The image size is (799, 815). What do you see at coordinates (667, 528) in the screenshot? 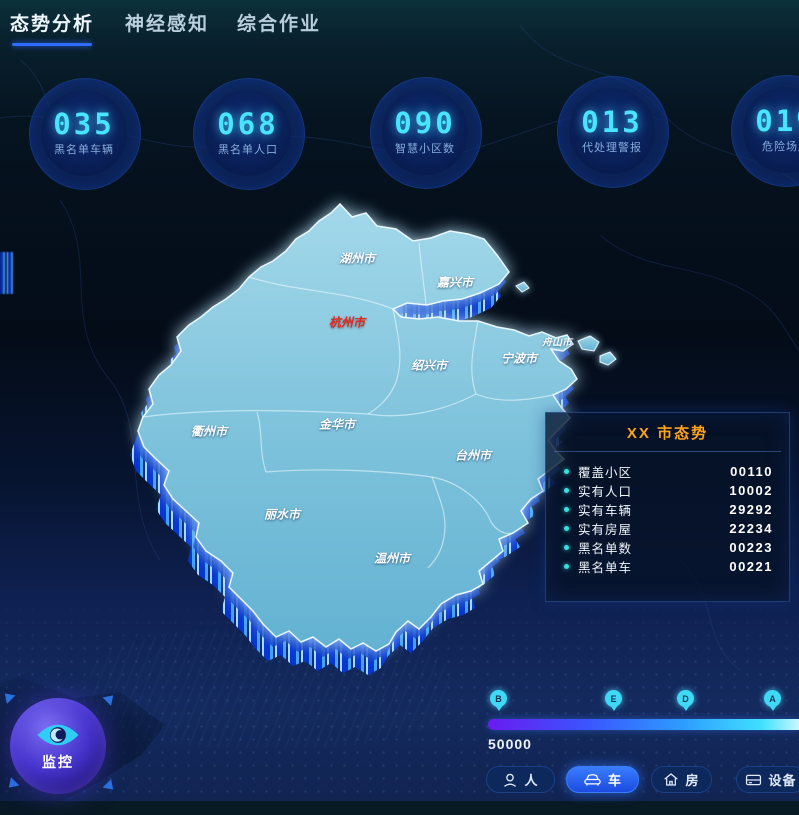
I see `panel-row-actual-houses: 实有房屋 22234` at bounding box center [667, 528].